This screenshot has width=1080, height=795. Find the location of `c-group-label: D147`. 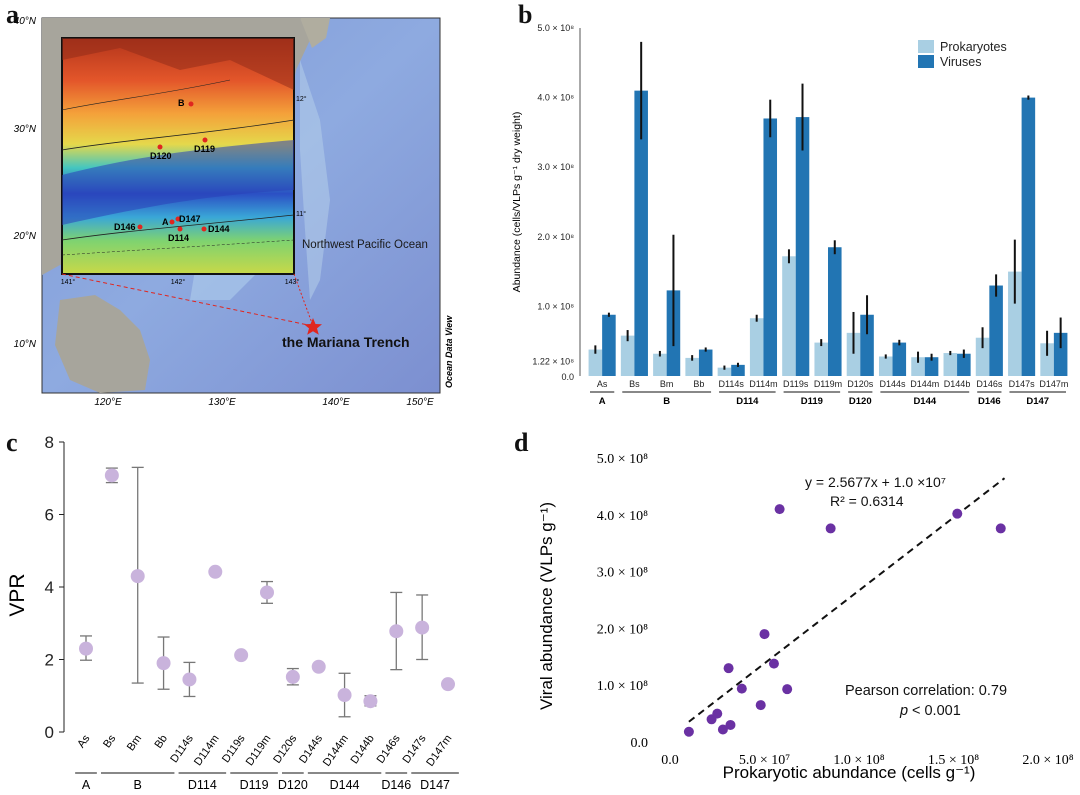

c-group-label: D147 is located at coordinates (435, 785).